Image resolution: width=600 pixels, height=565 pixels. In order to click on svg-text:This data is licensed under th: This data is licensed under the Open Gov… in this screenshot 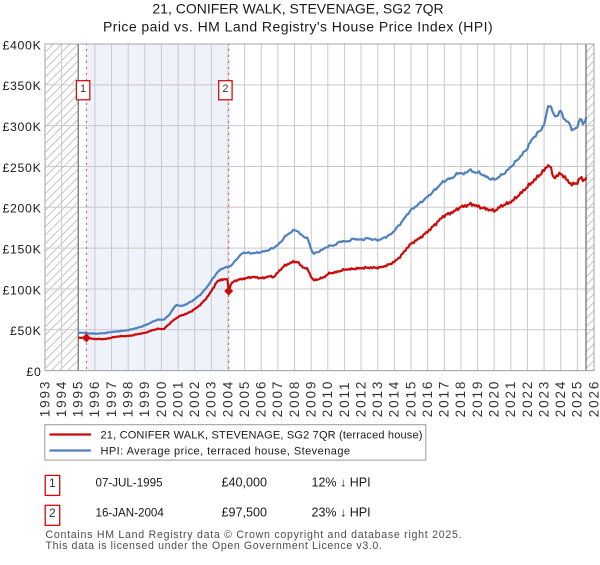, I will do `click(214, 546)`.